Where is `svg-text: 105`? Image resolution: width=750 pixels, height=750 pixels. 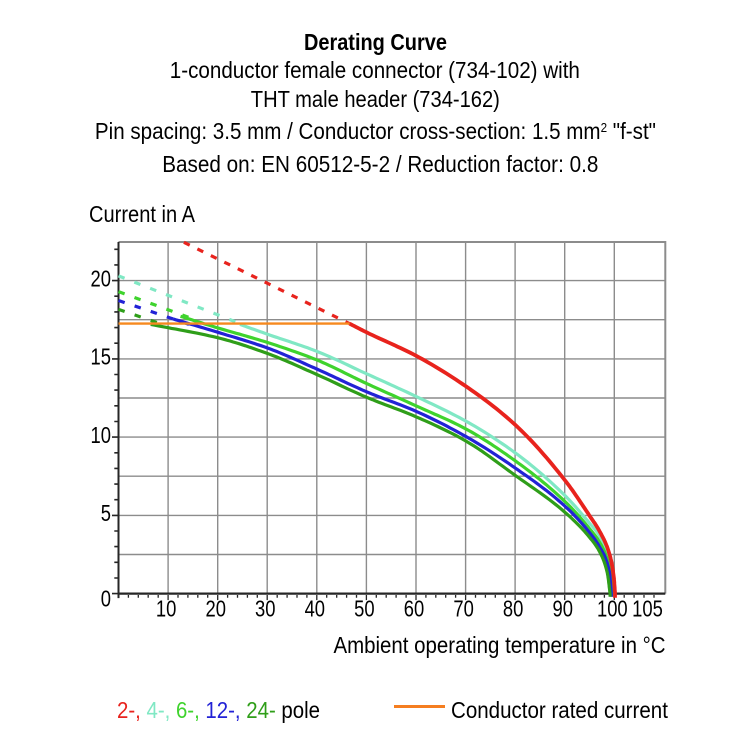
svg-text: 105 is located at coordinates (647, 609).